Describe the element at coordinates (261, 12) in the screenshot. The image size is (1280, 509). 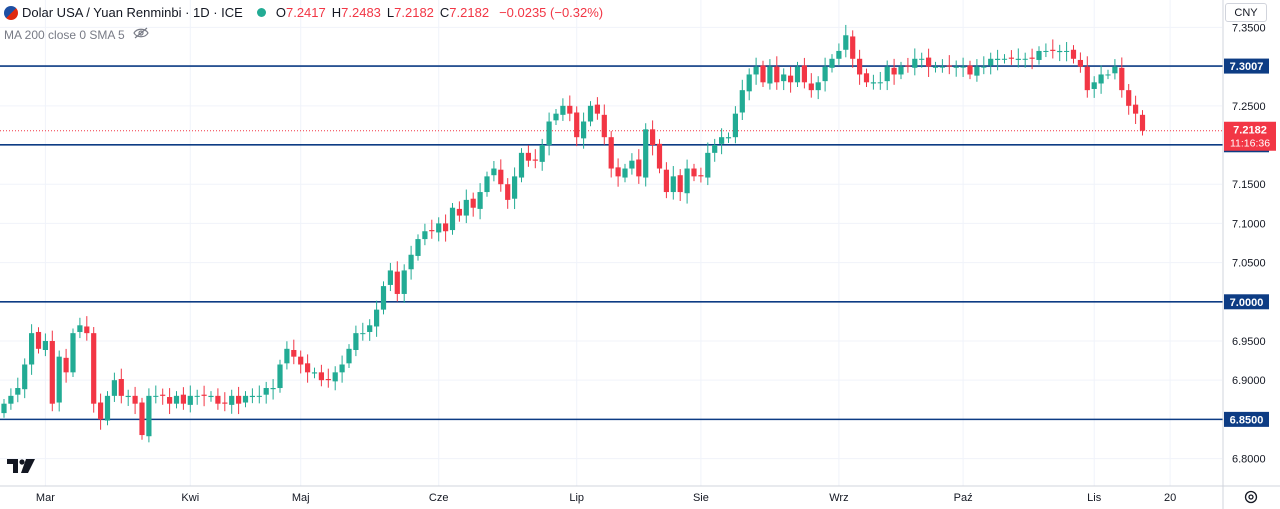
I see `market-status-icon` at that location.